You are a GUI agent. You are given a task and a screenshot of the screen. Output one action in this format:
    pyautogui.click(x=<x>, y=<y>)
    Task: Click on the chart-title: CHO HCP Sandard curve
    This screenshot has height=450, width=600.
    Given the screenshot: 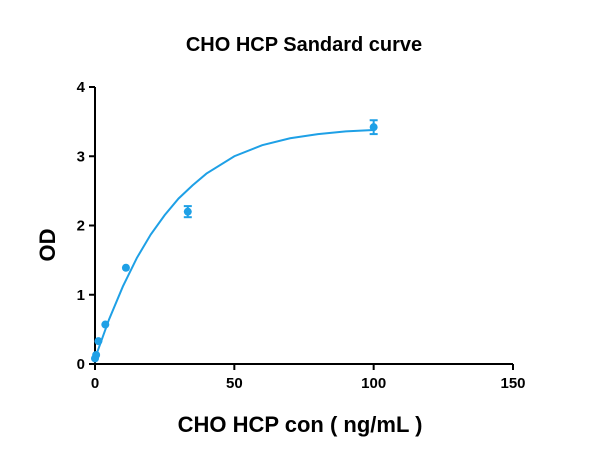 What is the action you would take?
    pyautogui.click(x=304, y=45)
    